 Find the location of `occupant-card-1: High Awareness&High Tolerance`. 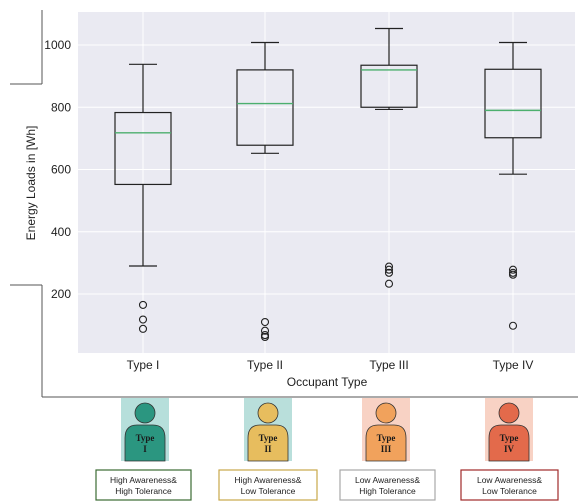

occupant-card-1: High Awareness&High Tolerance is located at coordinates (143, 485).